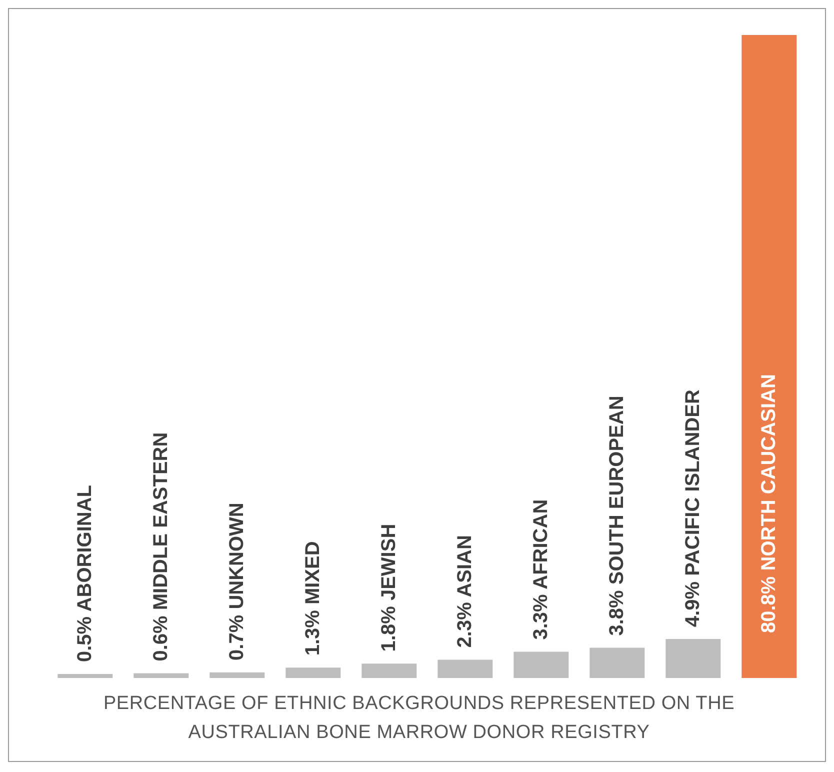 The height and width of the screenshot is (772, 834). Describe the element at coordinates (85, 573) in the screenshot. I see `data-label: 0.5% ABORIGINAL` at that location.